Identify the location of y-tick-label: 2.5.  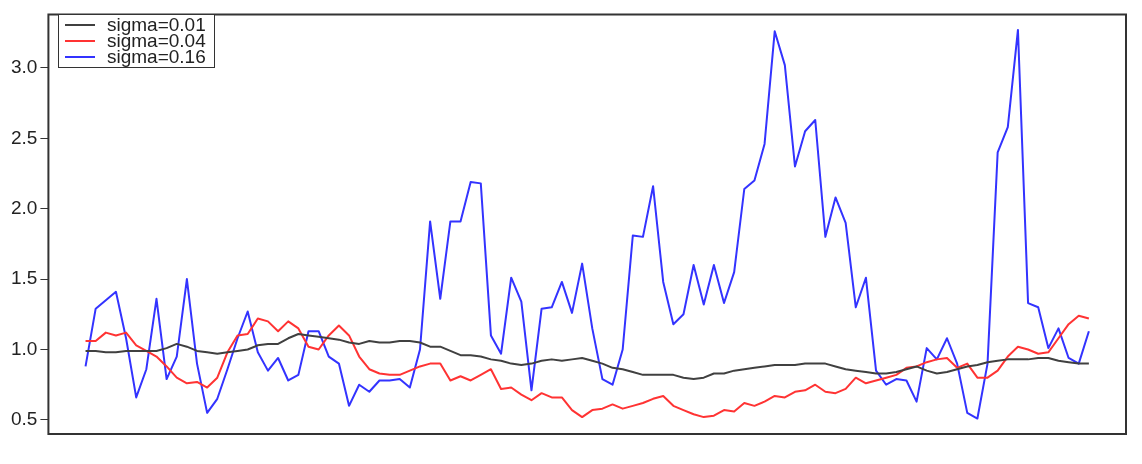
(24, 137).